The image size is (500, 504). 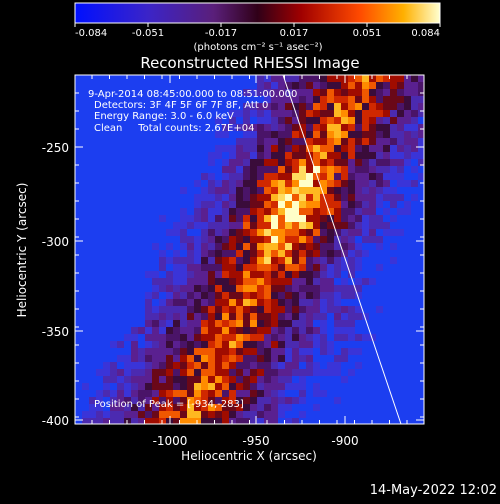 I want to click on colorbar-units: (photons cm⁻² s⁻¹ asec⁻²), so click(x=257, y=47).